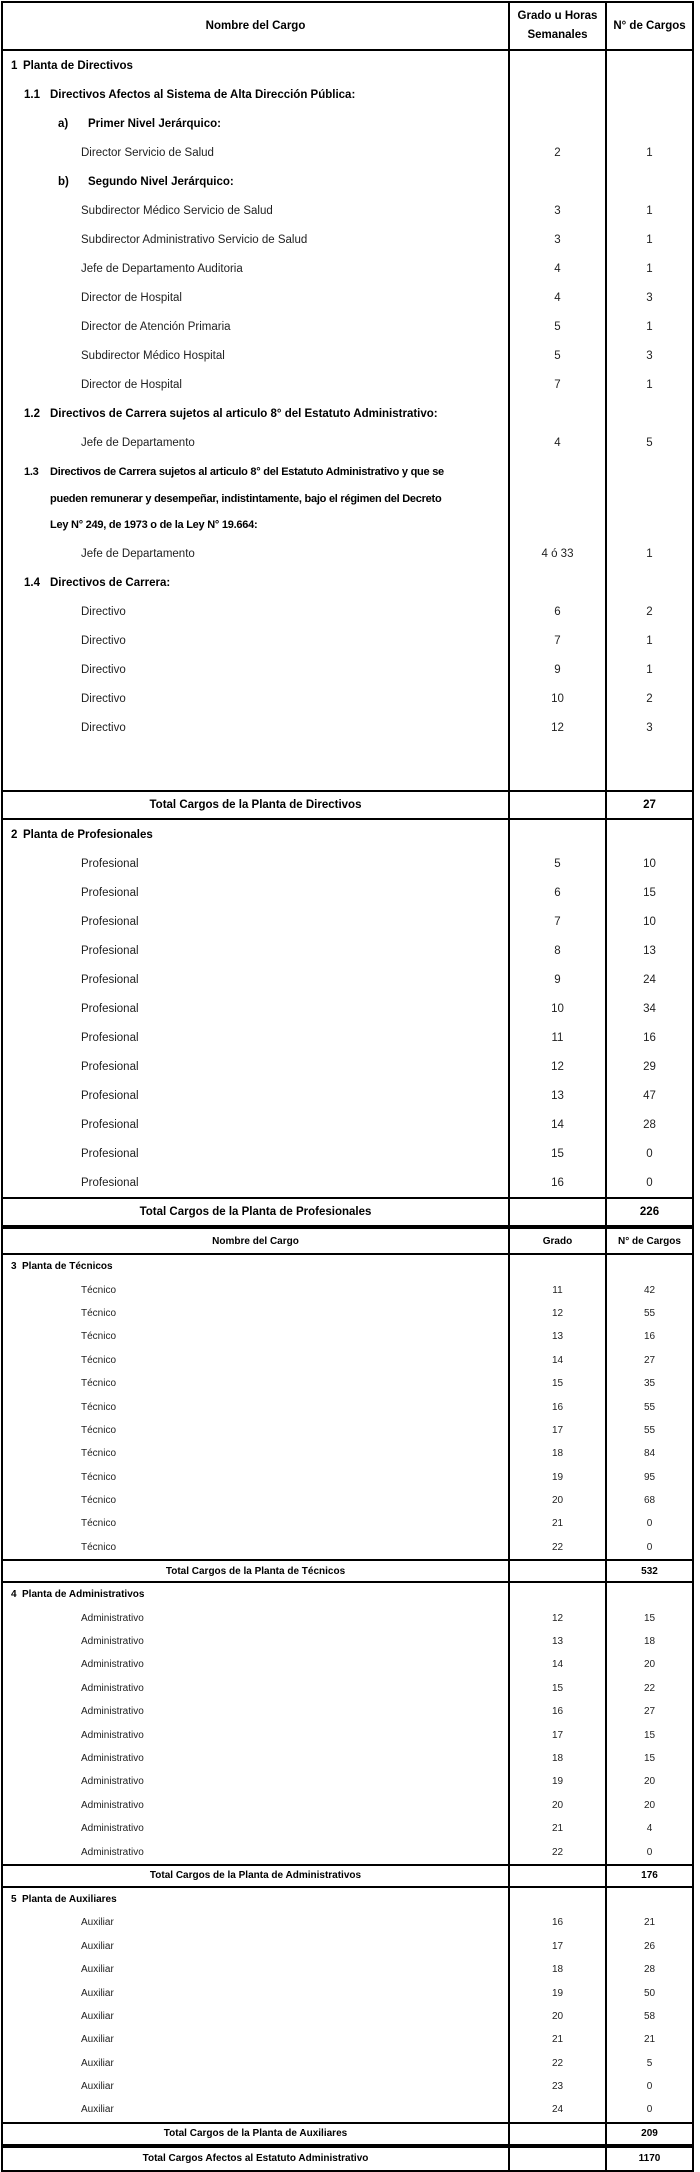 This screenshot has width=700, height=2172. I want to click on position-row: Administrativo 20 20, so click(347, 1805).